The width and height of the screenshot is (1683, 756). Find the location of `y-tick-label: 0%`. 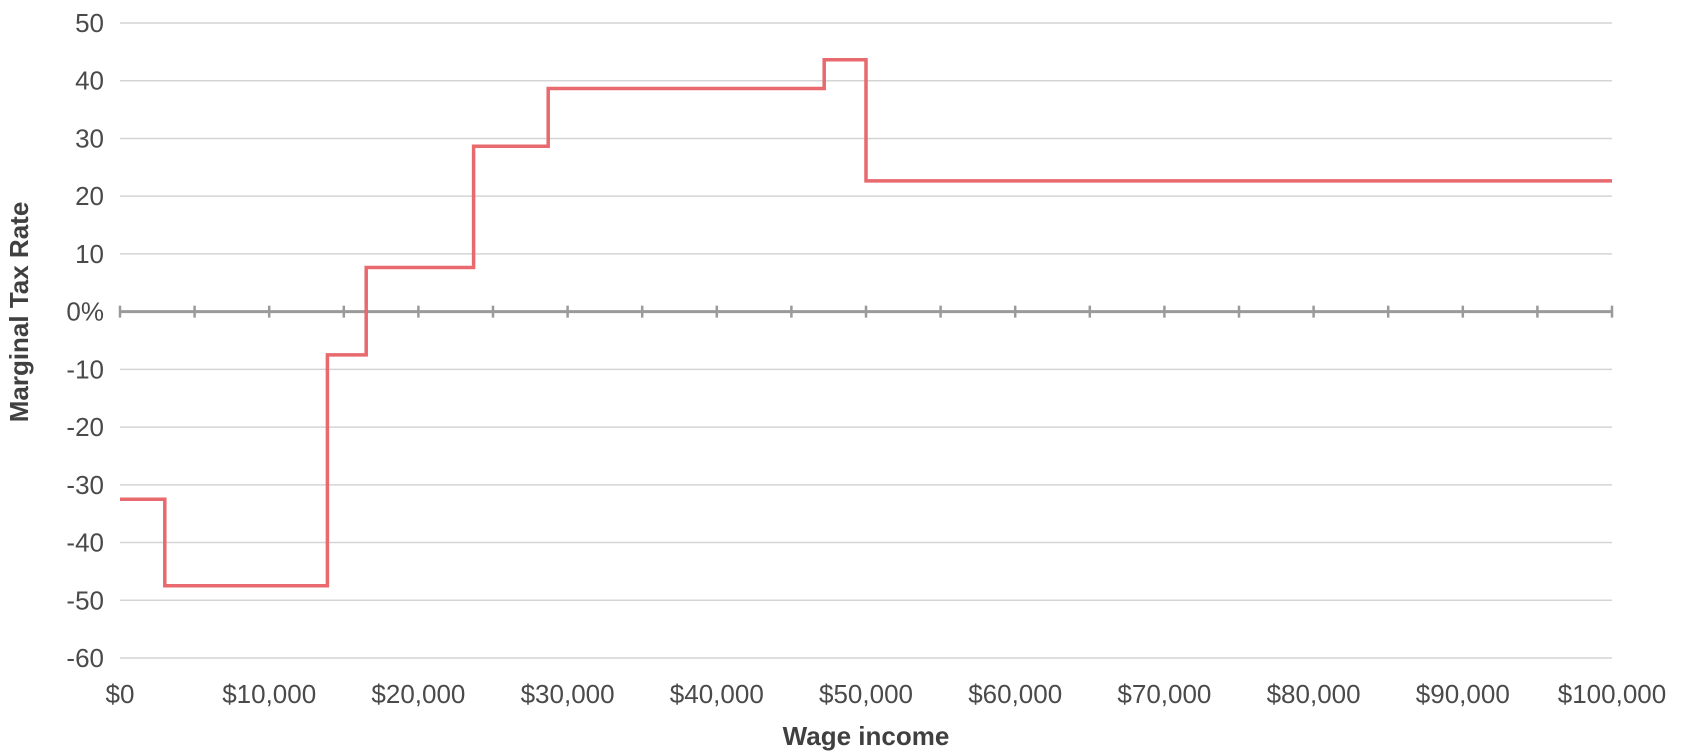

y-tick-label: 0% is located at coordinates (85, 312).